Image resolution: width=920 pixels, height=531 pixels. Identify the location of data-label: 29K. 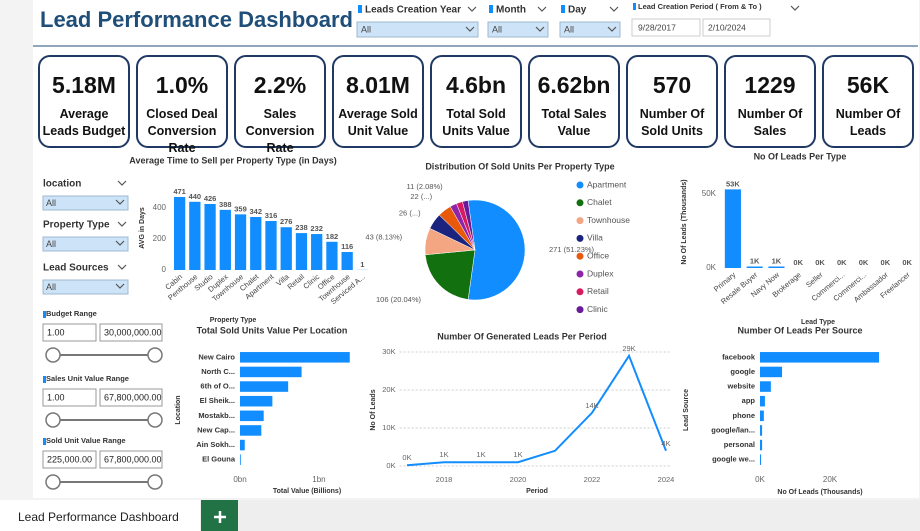
(628, 348).